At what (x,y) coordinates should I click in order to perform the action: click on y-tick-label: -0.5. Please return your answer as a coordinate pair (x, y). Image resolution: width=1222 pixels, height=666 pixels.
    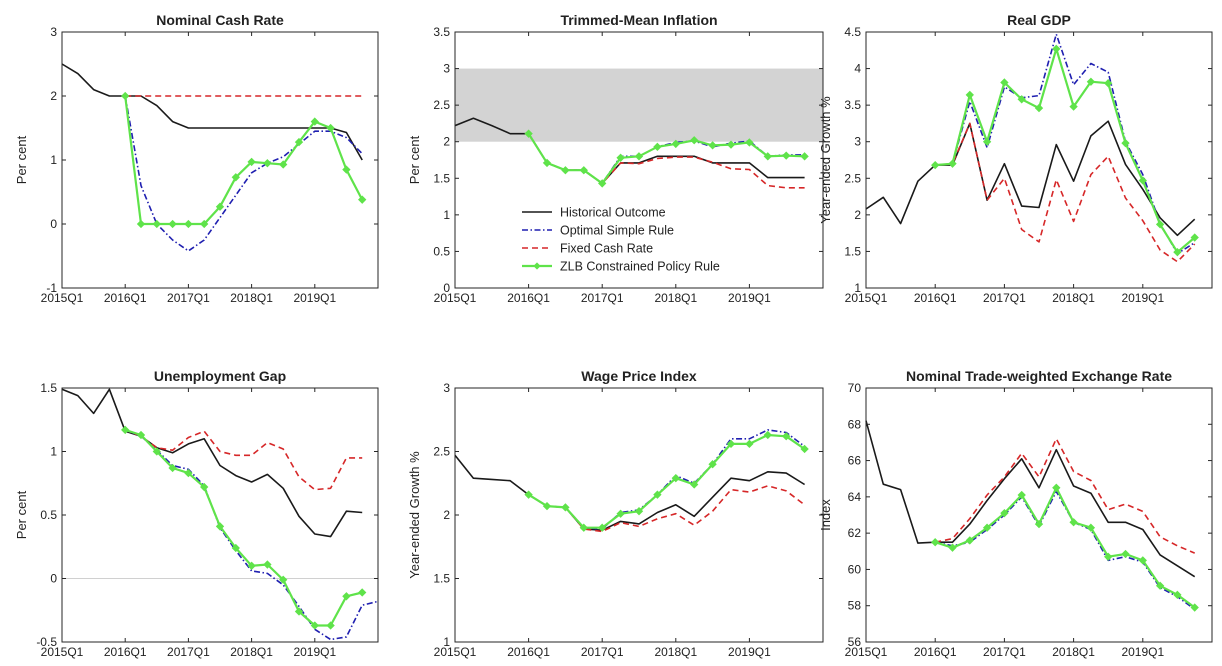
    Looking at the image, I should click on (46, 642).